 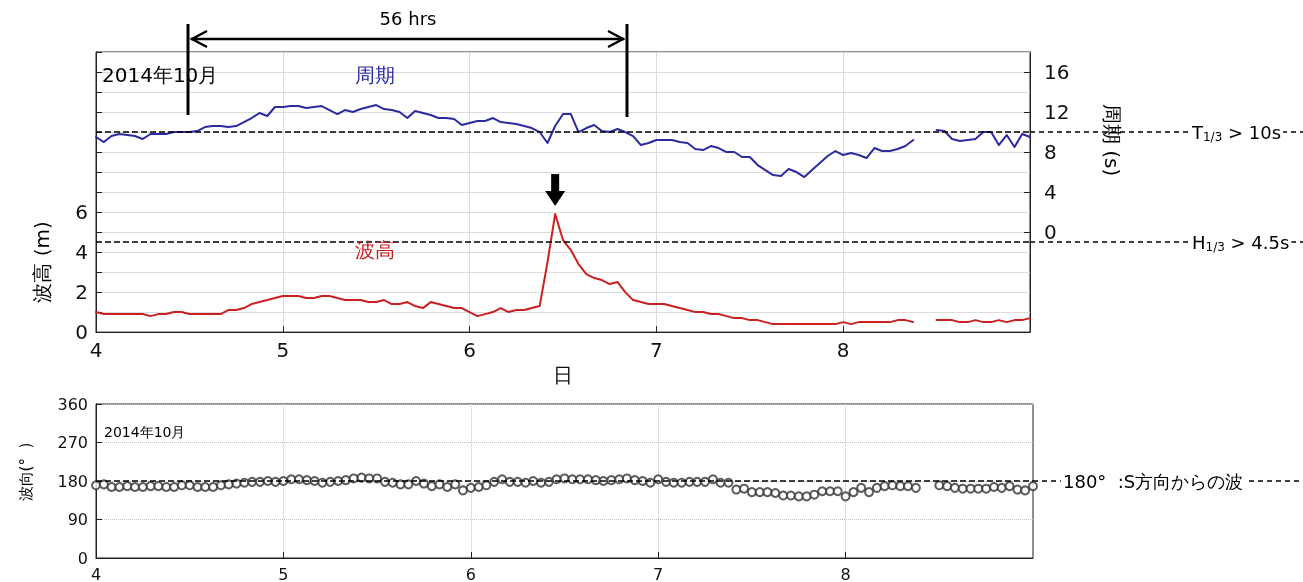 I want to click on x-tick-label: 4, so click(x=96, y=573).